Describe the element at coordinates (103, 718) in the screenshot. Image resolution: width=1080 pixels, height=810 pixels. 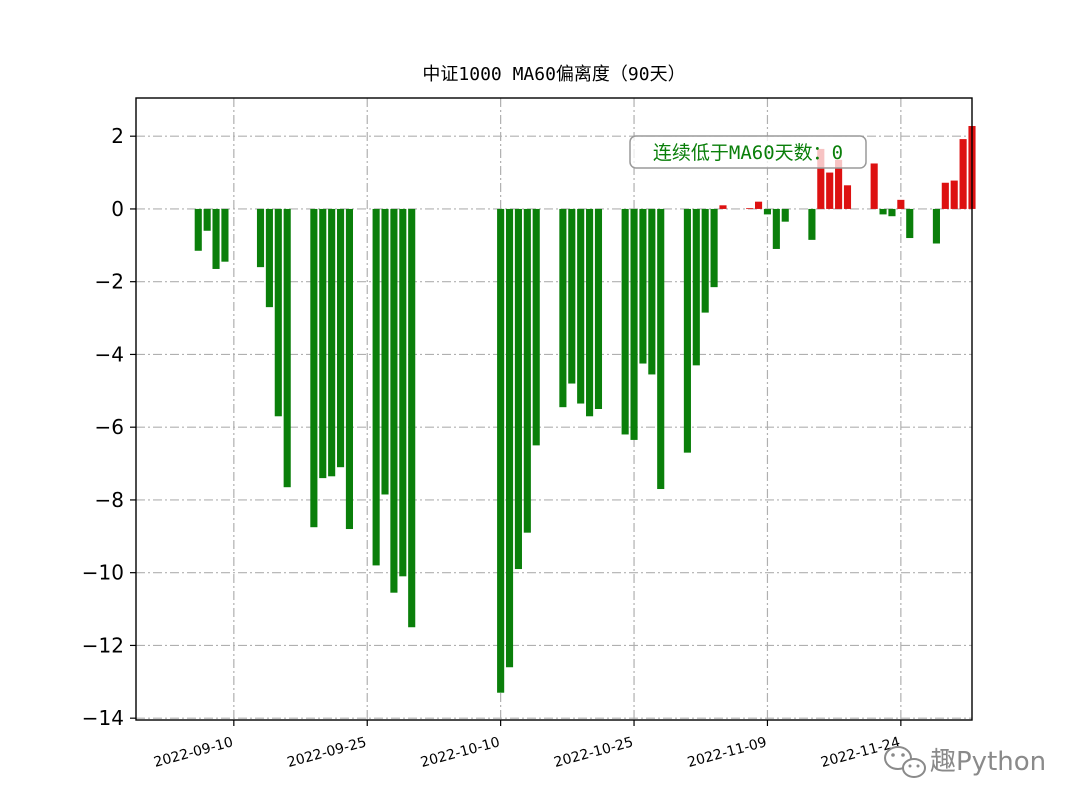
I see `y-tick-label: −14` at that location.